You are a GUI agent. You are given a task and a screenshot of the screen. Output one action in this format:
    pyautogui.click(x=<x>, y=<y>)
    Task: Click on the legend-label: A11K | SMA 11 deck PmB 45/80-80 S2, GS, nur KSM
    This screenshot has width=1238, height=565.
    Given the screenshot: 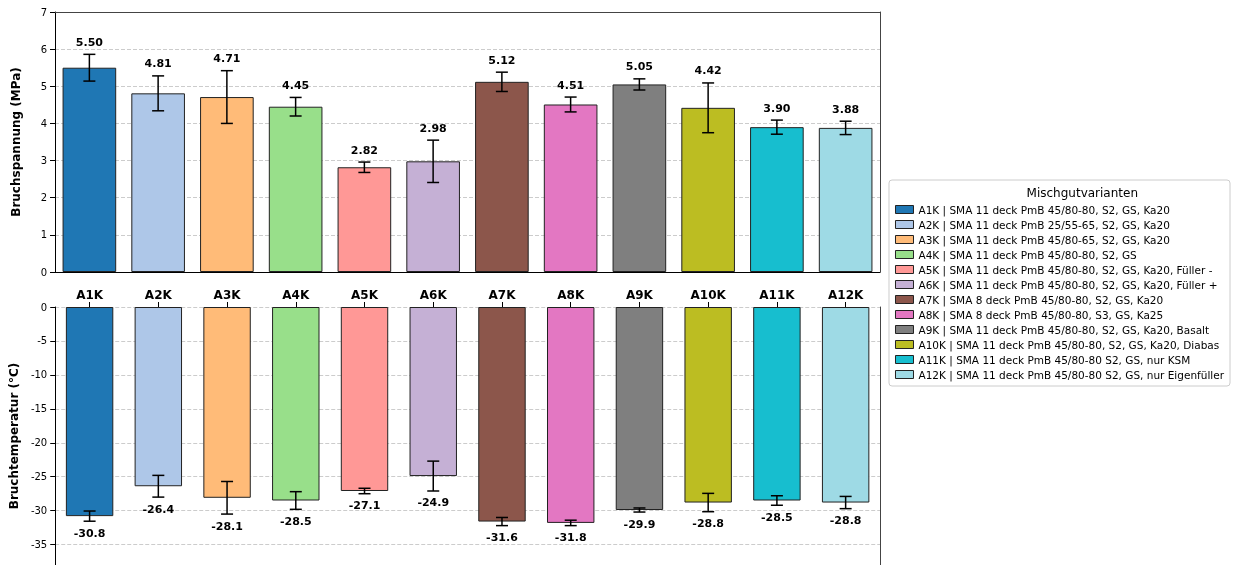 What is the action you would take?
    pyautogui.click(x=1054, y=360)
    